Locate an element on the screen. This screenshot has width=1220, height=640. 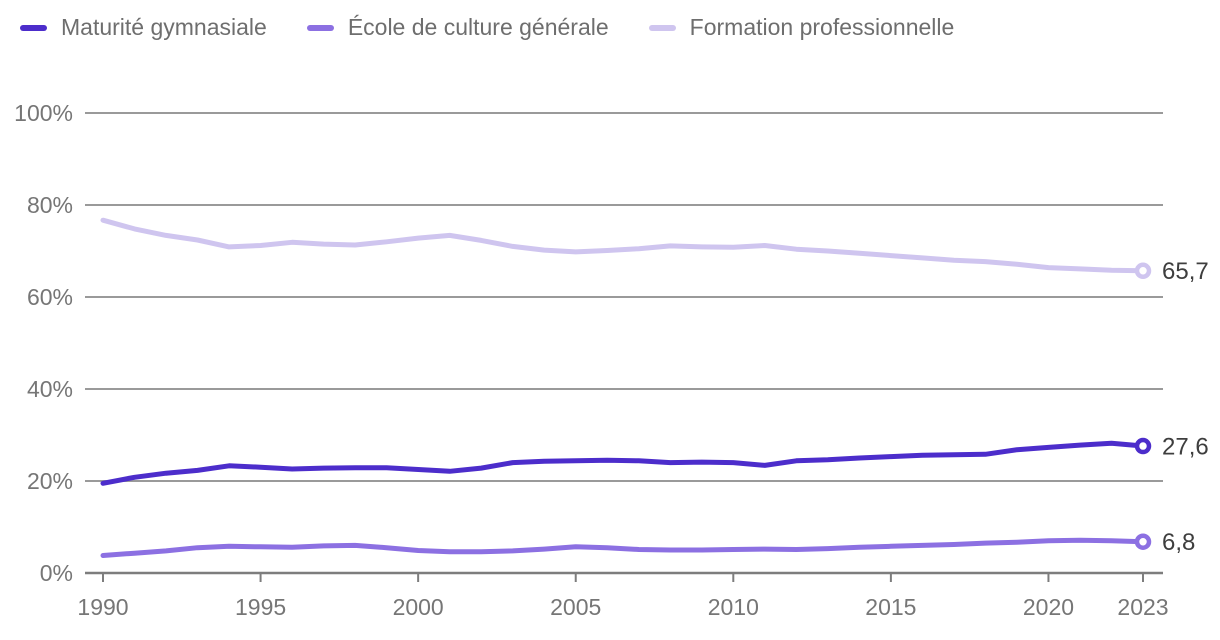
legend-item-label: Maturité gymnasiale is located at coordinates (164, 27).